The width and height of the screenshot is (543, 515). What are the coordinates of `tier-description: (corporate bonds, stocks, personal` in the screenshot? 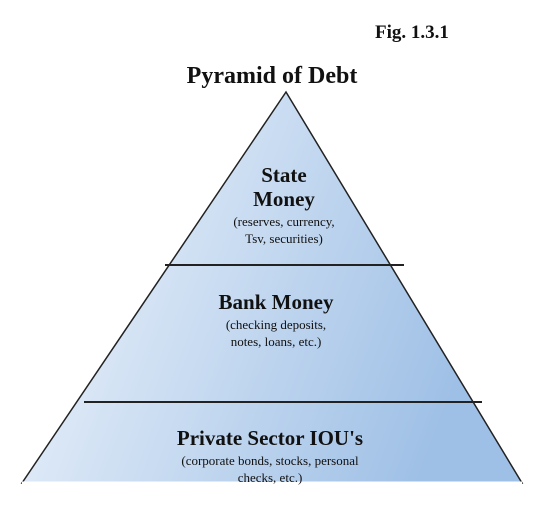 It's located at (270, 460).